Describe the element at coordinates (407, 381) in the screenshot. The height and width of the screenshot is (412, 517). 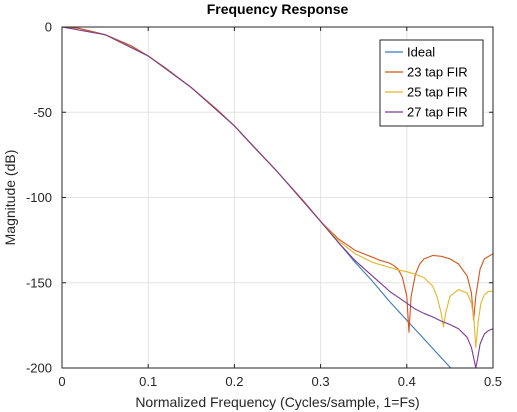
I see `x-tick-label: 0.4` at that location.